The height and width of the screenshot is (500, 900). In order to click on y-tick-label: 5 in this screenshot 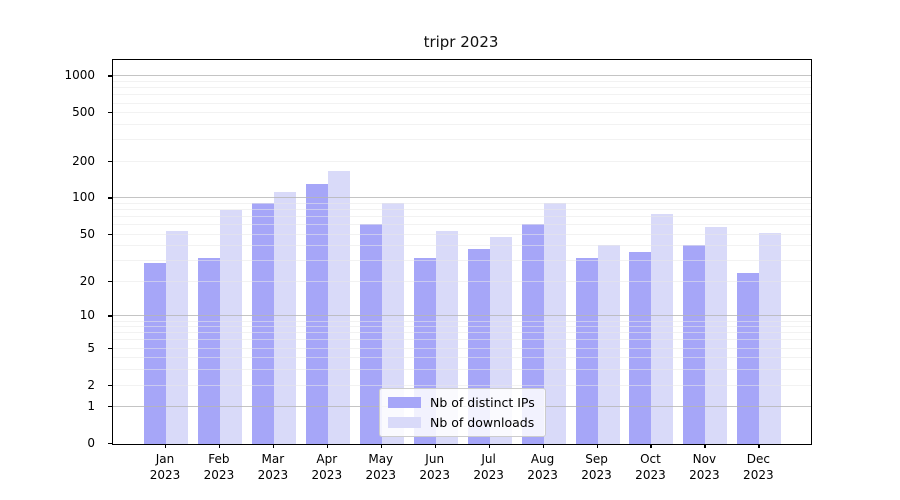, I will do `click(91, 347)`.